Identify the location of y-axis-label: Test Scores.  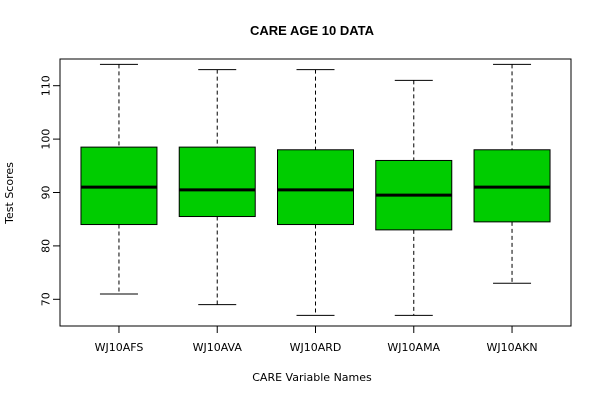
(9, 193).